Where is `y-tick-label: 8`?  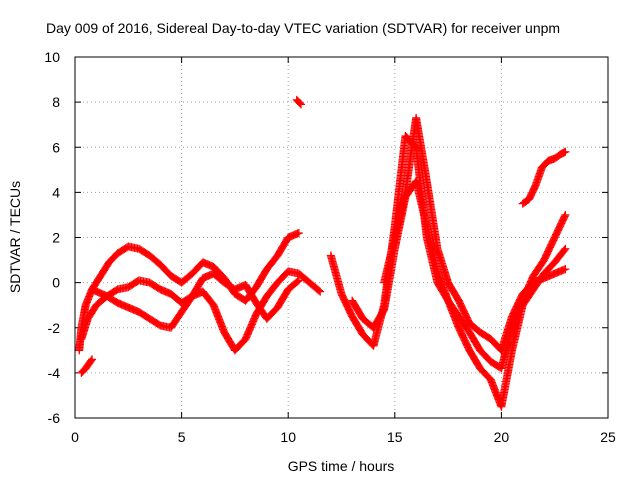
y-tick-label: 8 is located at coordinates (56, 102).